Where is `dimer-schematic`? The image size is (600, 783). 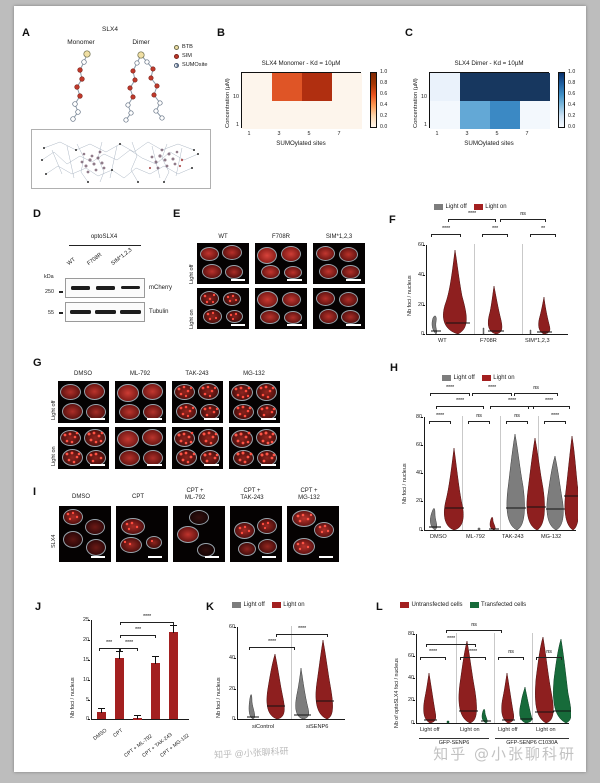 dimer-schematic is located at coordinates (144, 87).